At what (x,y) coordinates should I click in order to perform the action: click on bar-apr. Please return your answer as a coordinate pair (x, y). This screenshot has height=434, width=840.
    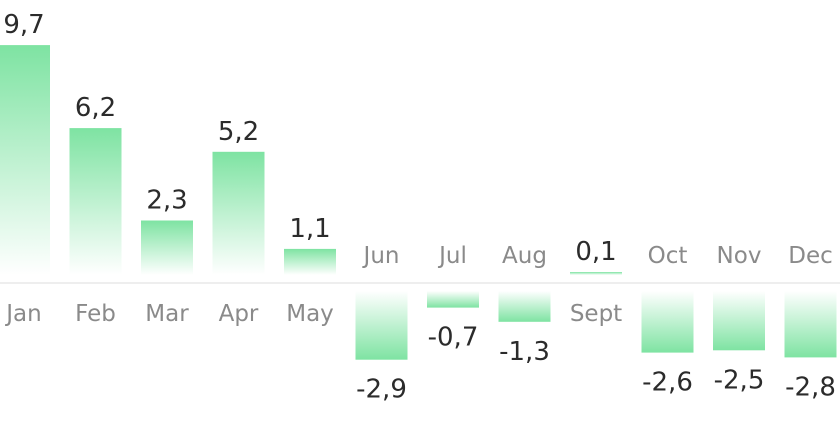
    Looking at the image, I should click on (238, 213).